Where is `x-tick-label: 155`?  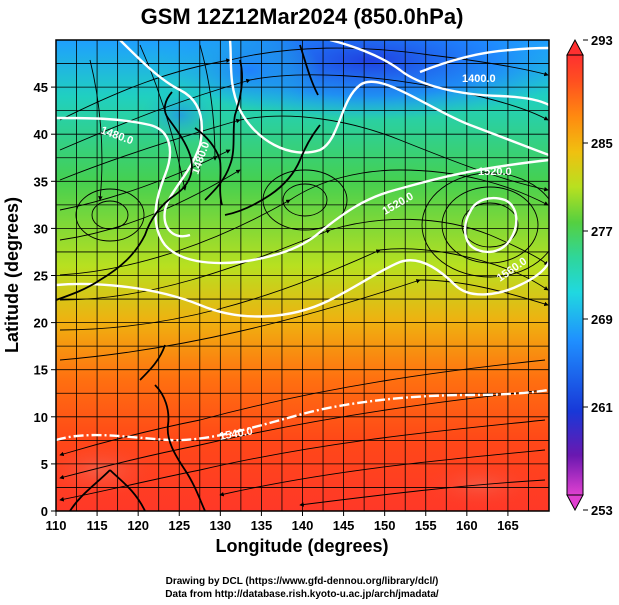 x-tick-label: 155 is located at coordinates (426, 525).